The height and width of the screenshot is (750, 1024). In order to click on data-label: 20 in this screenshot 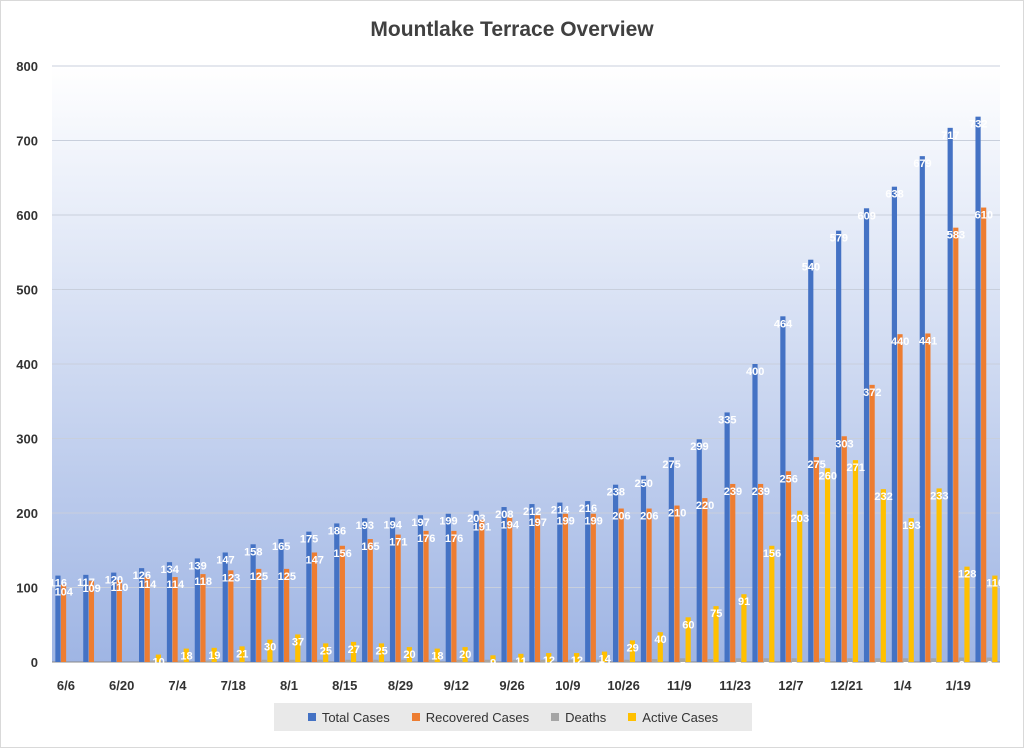, I will do `click(465, 655)`.